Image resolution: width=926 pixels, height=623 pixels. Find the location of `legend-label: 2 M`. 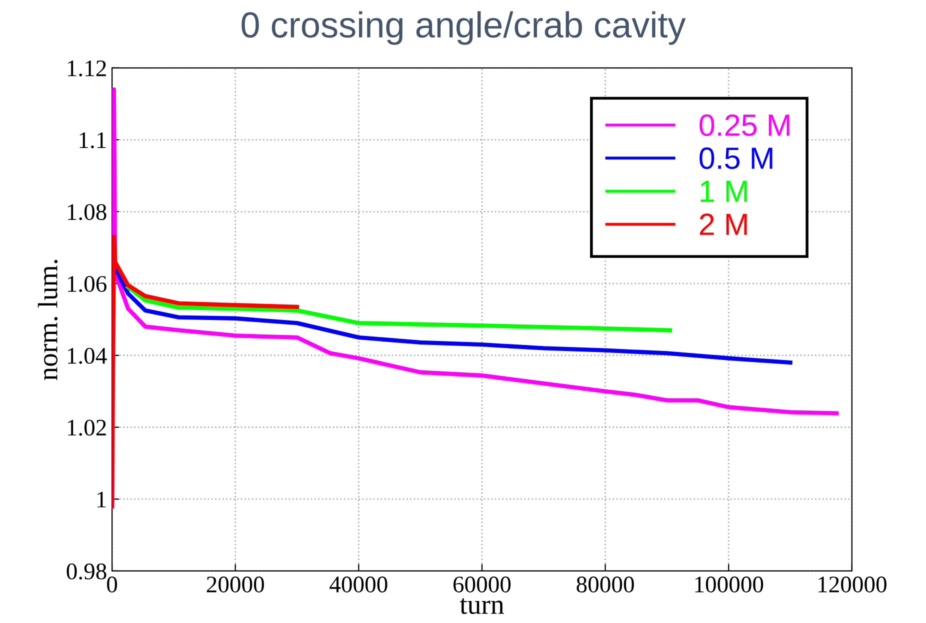

legend-label: 2 M is located at coordinates (723, 224).